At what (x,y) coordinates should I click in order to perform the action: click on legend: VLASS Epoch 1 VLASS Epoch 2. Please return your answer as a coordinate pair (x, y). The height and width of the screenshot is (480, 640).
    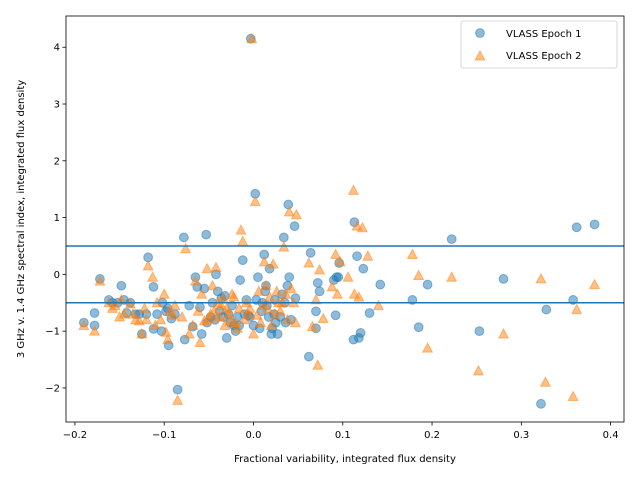
    Looking at the image, I should click on (539, 44).